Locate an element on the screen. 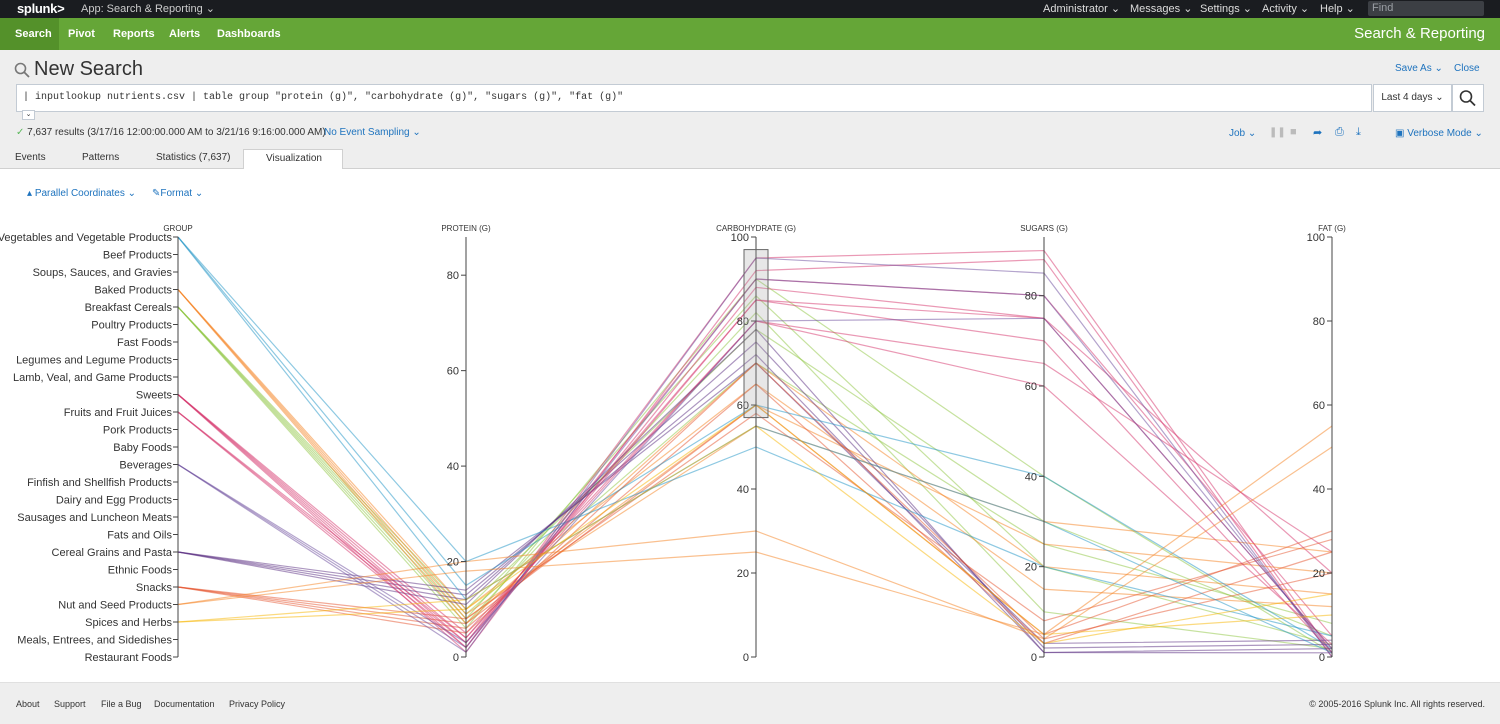 This screenshot has height=724, width=1500. collapse-toggle: ⌄ is located at coordinates (28, 115).